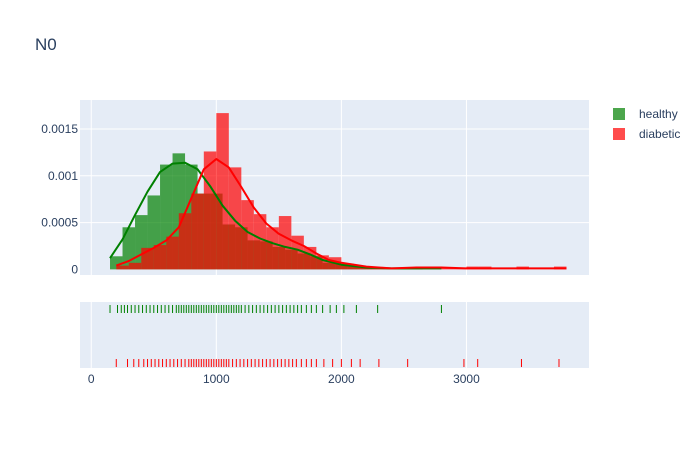 This screenshot has height=450, width=700. I want to click on y-axis-ticks: 0 0.0005 0.001 0.0015, so click(59, 199).